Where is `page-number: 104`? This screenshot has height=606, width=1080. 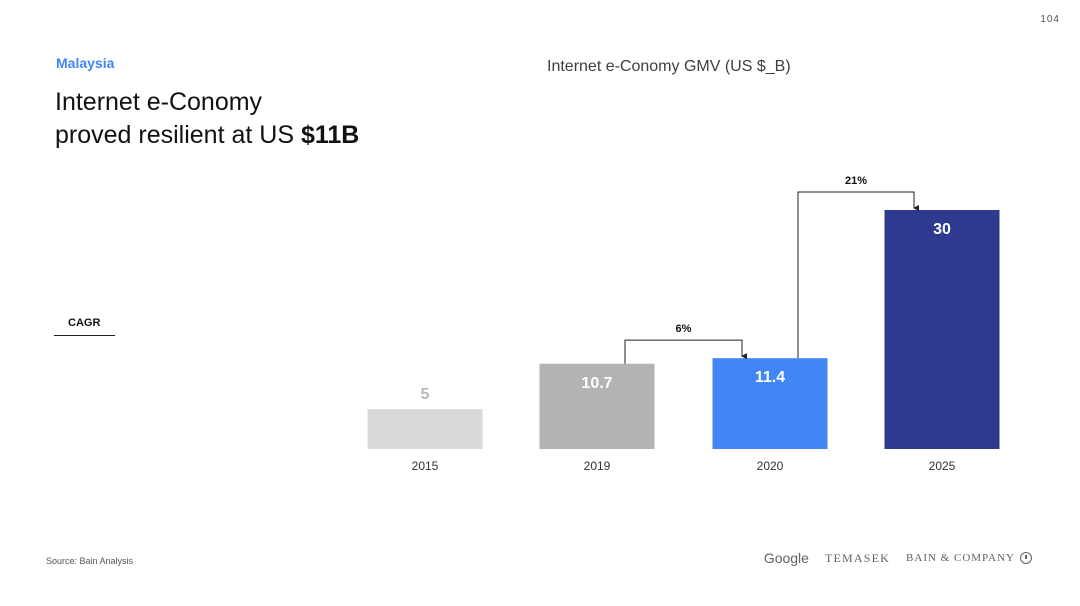 page-number: 104 is located at coordinates (1050, 19).